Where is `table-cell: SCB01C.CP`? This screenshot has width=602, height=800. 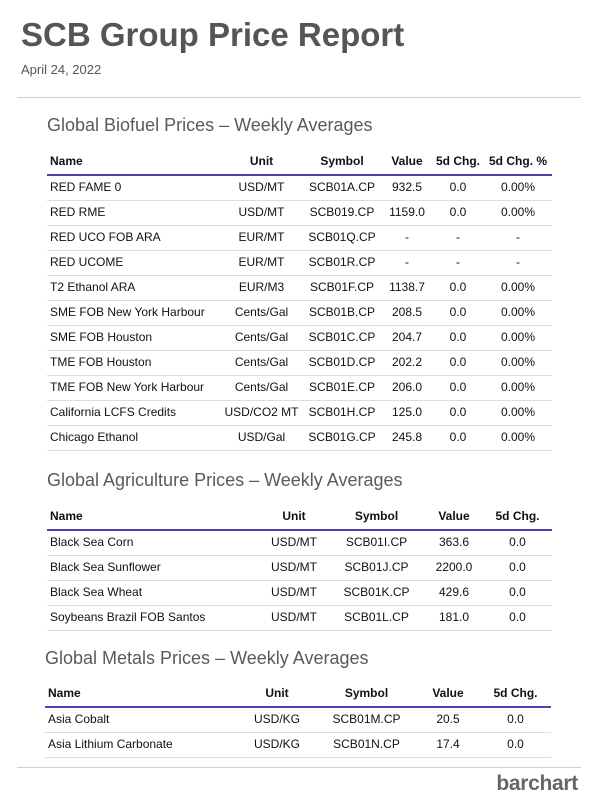 table-cell: SCB01C.CP is located at coordinates (342, 337).